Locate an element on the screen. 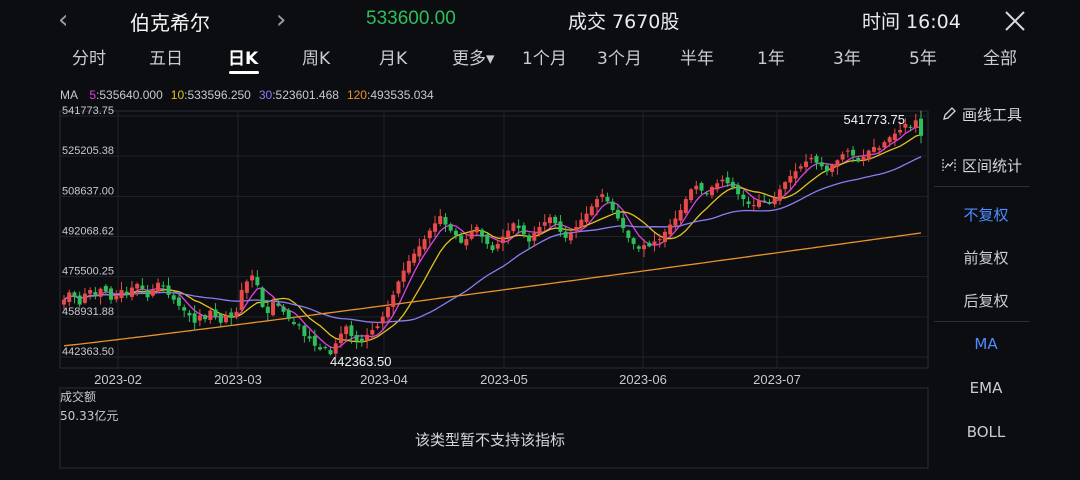  tab-1-month: 1个月 is located at coordinates (544, 59).